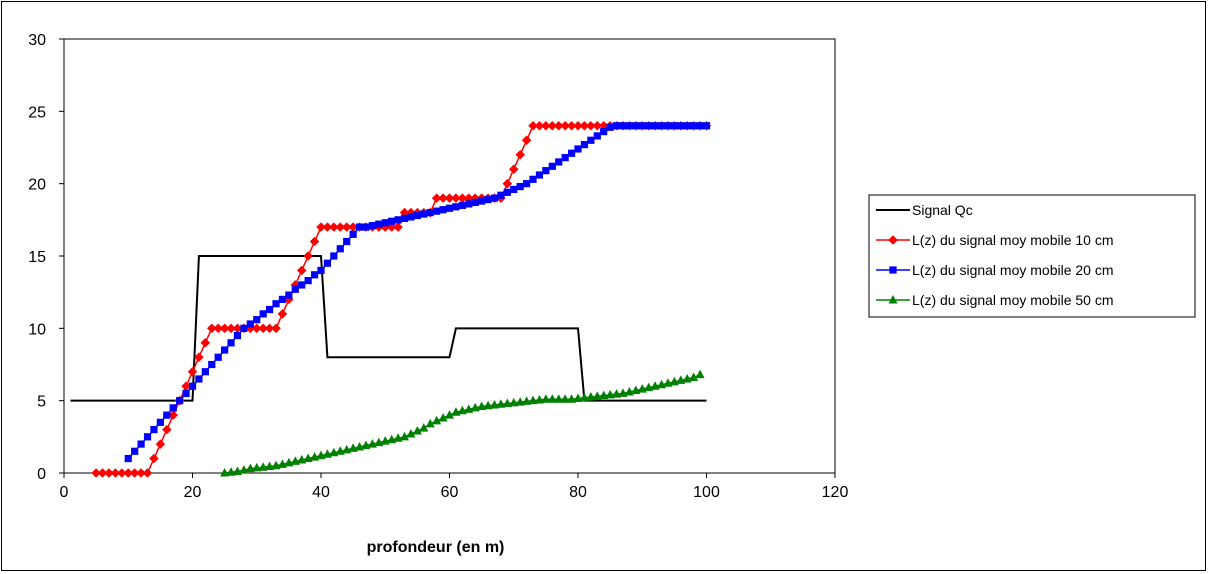  What do you see at coordinates (37, 40) in the screenshot?
I see `y-tick-label: 30` at bounding box center [37, 40].